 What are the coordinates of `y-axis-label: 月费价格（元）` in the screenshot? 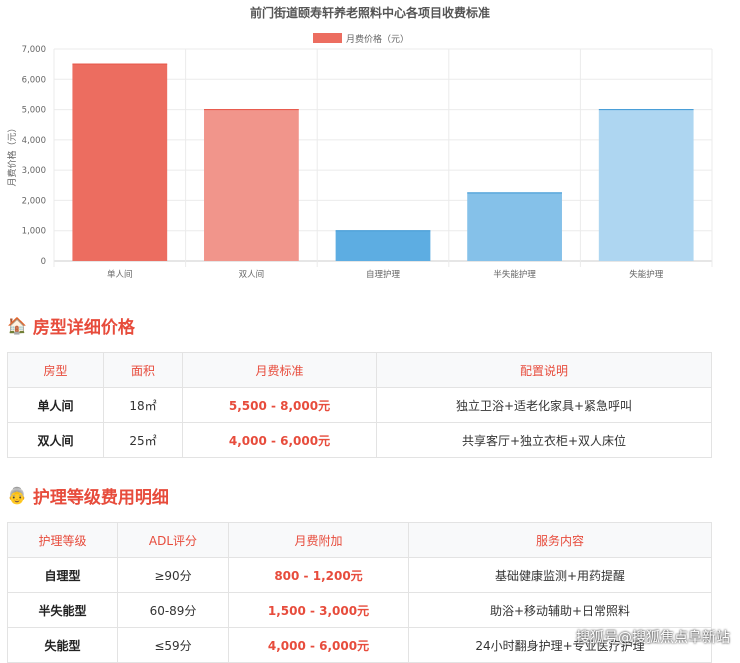 It's located at (12, 154).